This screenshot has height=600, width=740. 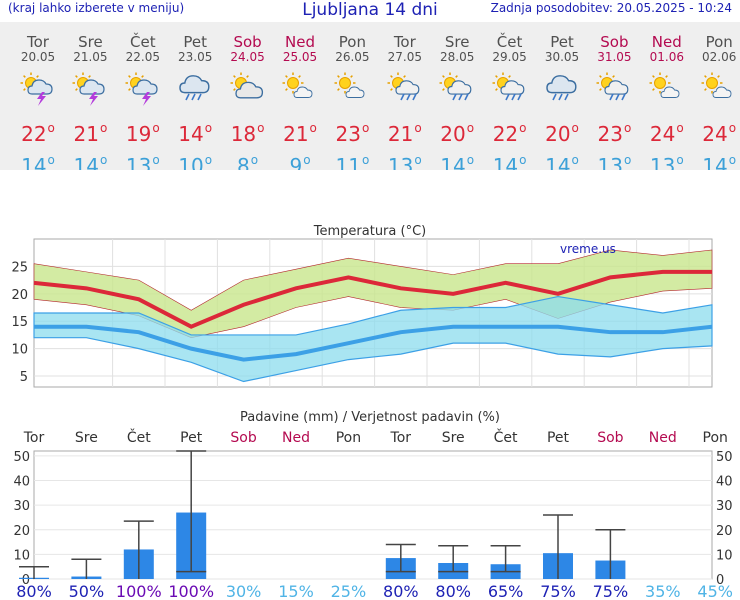 What do you see at coordinates (724, 457) in the screenshot?
I see `precipitation-y-tick-right: 50` at bounding box center [724, 457].